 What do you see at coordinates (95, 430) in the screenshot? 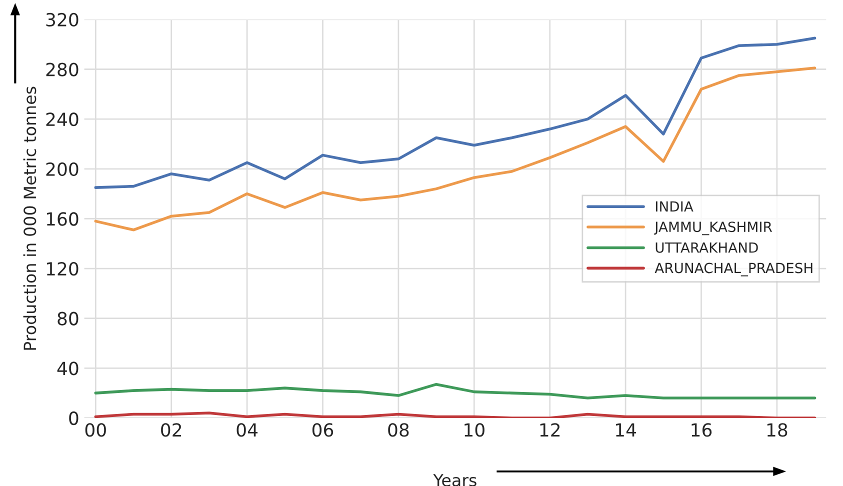
I see `x-tick-label: 00` at bounding box center [95, 430].